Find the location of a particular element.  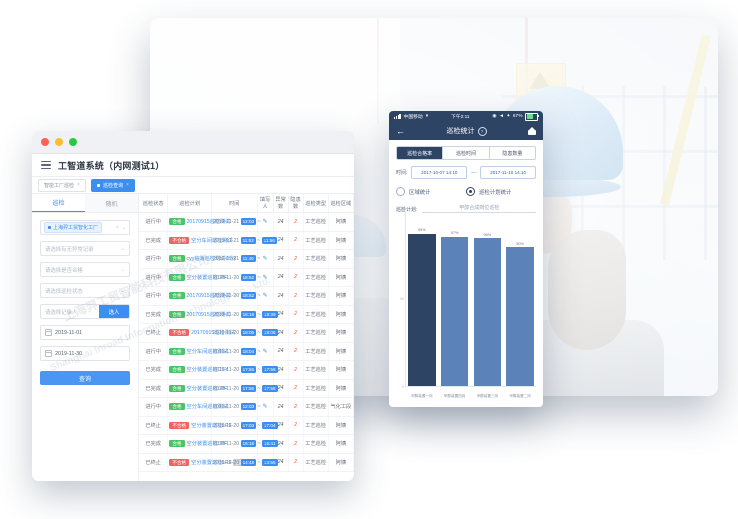

tab-inspection-query: 巡检查询 × is located at coordinates (112, 185).